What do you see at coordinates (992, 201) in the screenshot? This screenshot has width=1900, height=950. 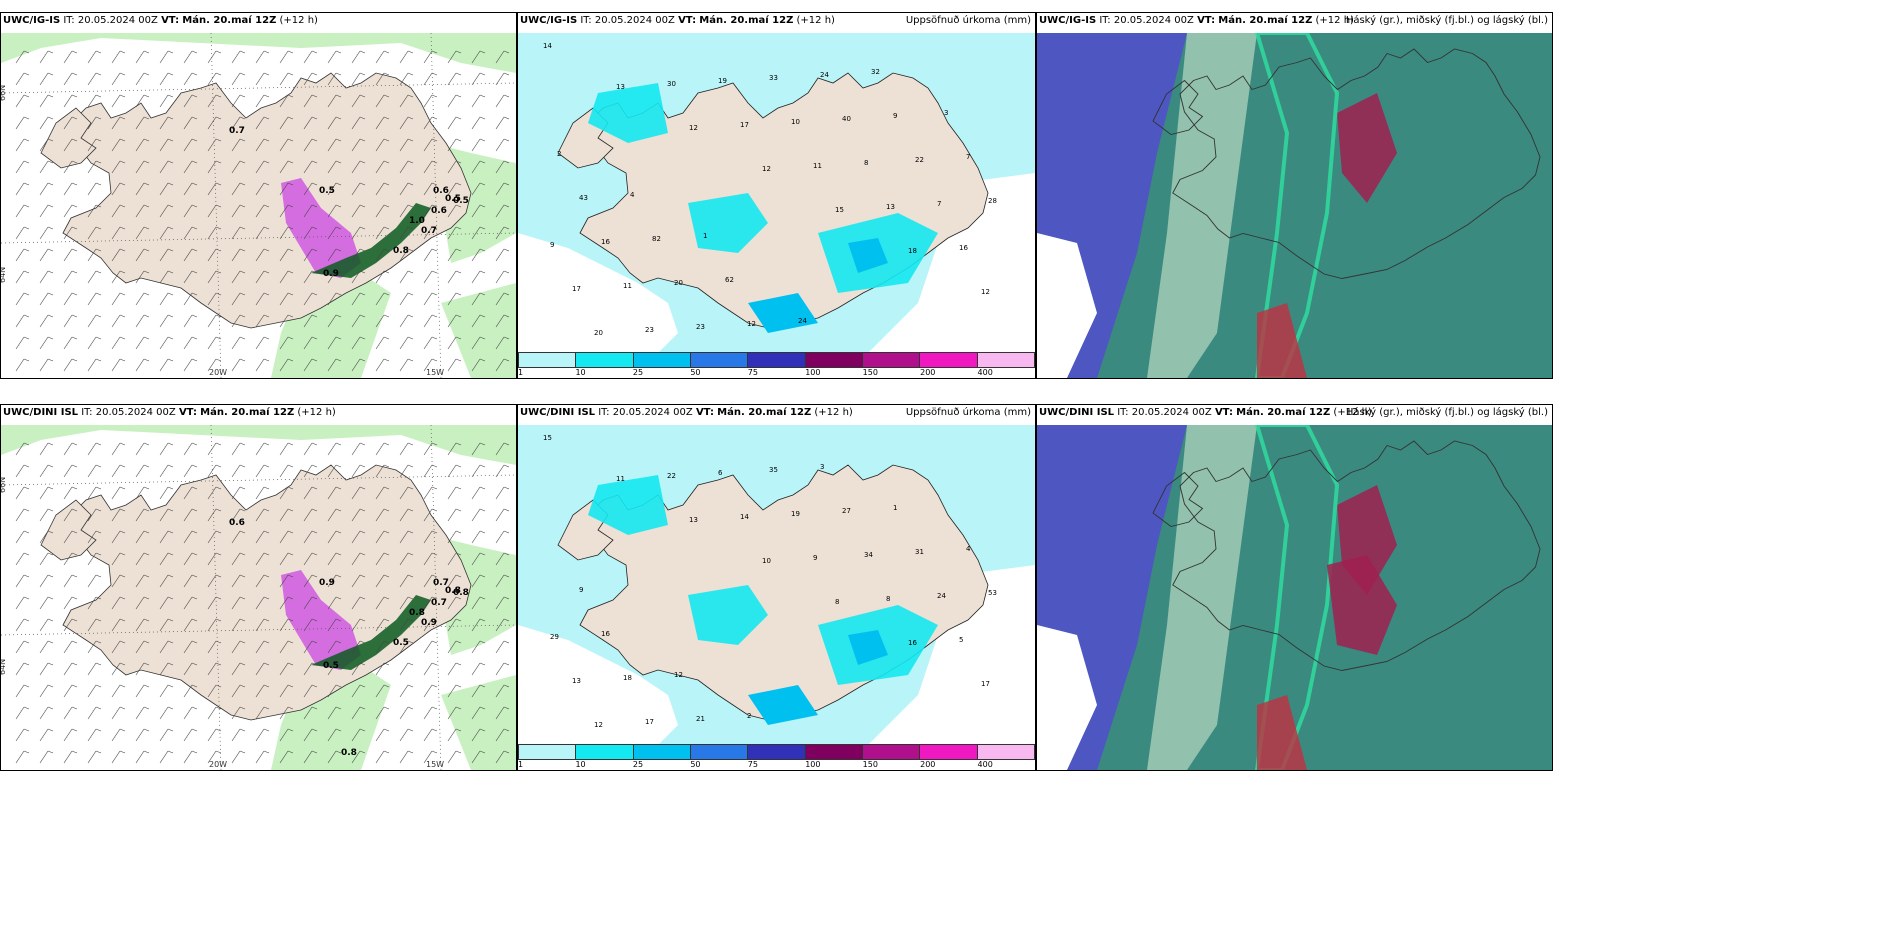 I see `precip-value: 28` at bounding box center [992, 201].